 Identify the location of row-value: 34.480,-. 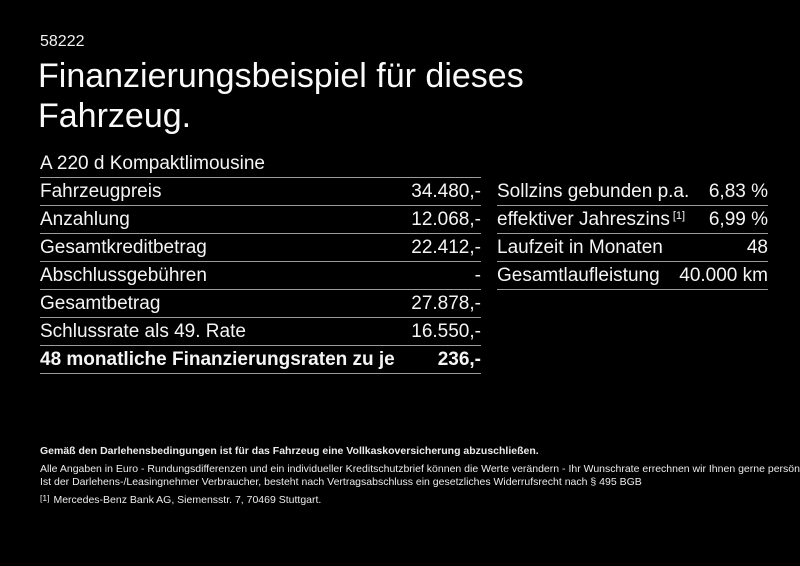
(446, 191).